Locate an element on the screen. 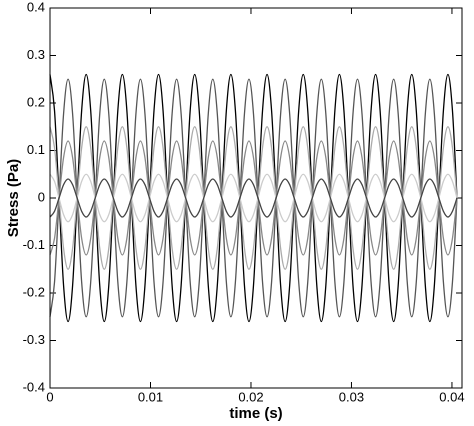  x-tick-label: 0.03 is located at coordinates (351, 396).